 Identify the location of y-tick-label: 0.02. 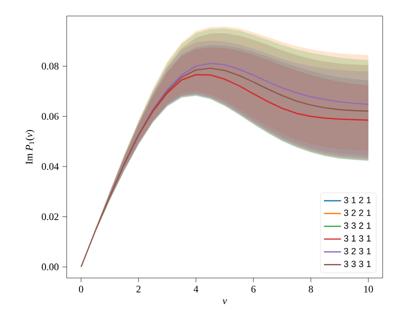
(50, 216).